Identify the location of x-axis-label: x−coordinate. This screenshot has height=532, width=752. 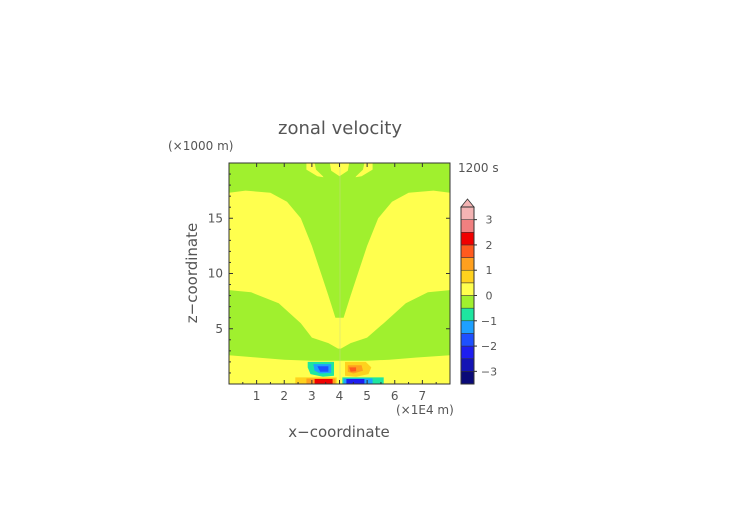
(338, 432).